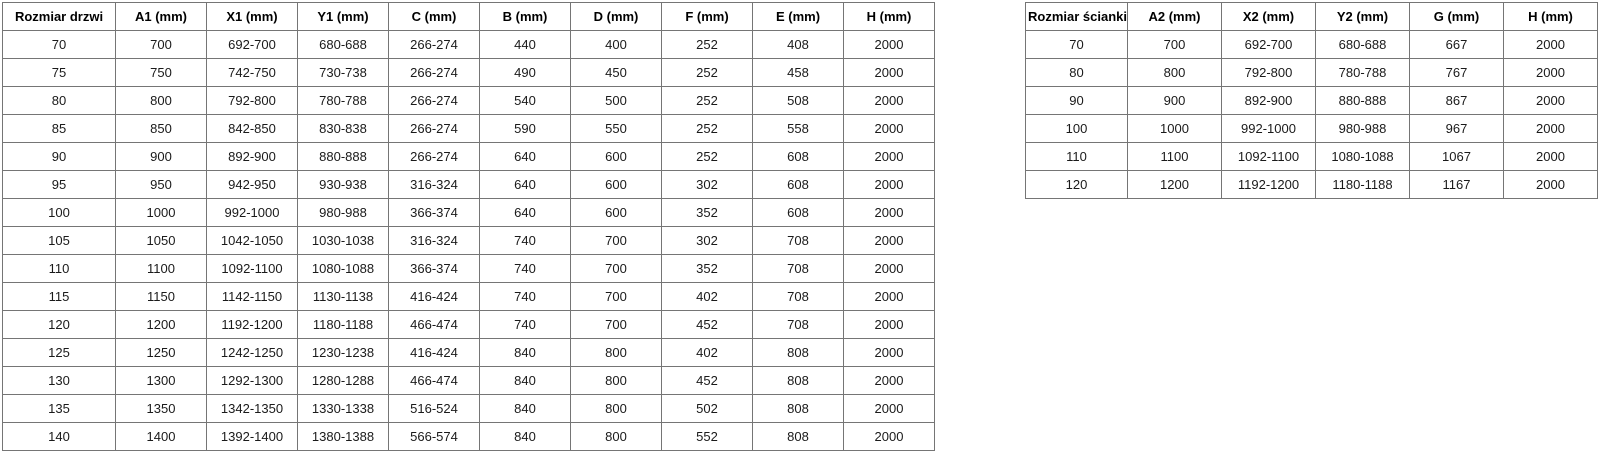 The image size is (1600, 459). I want to click on table-cell: 70, so click(1076, 44).